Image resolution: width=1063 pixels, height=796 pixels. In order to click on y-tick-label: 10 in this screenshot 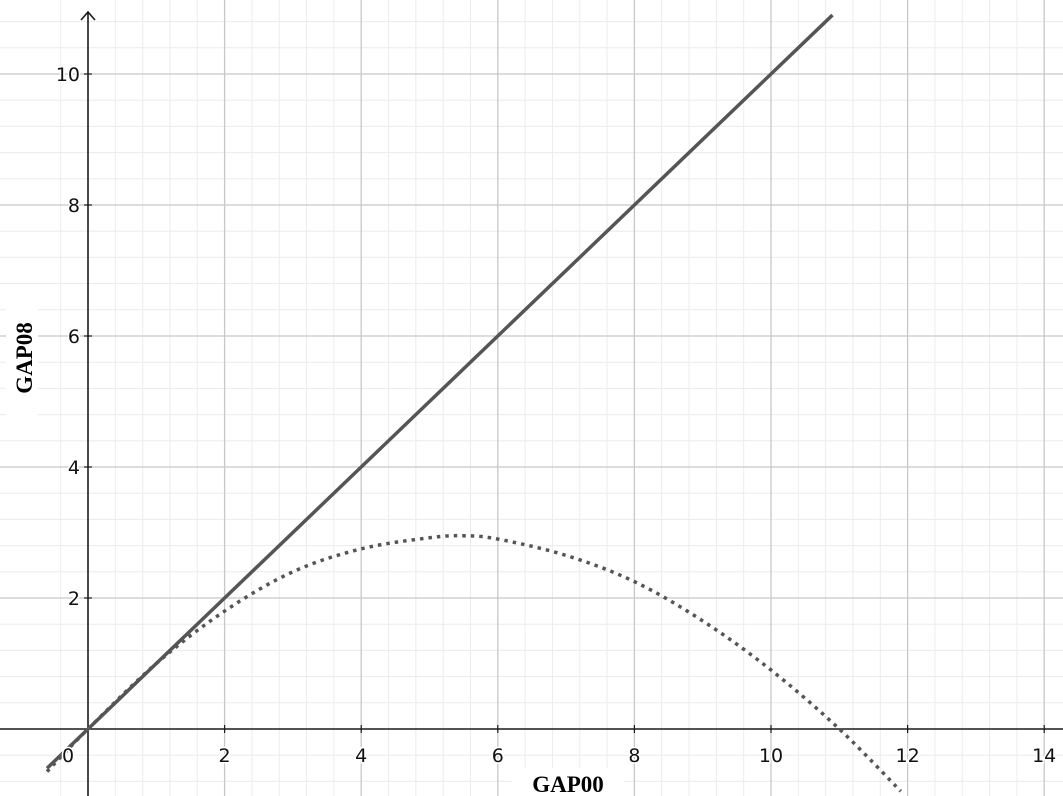, I will do `click(68, 75)`.